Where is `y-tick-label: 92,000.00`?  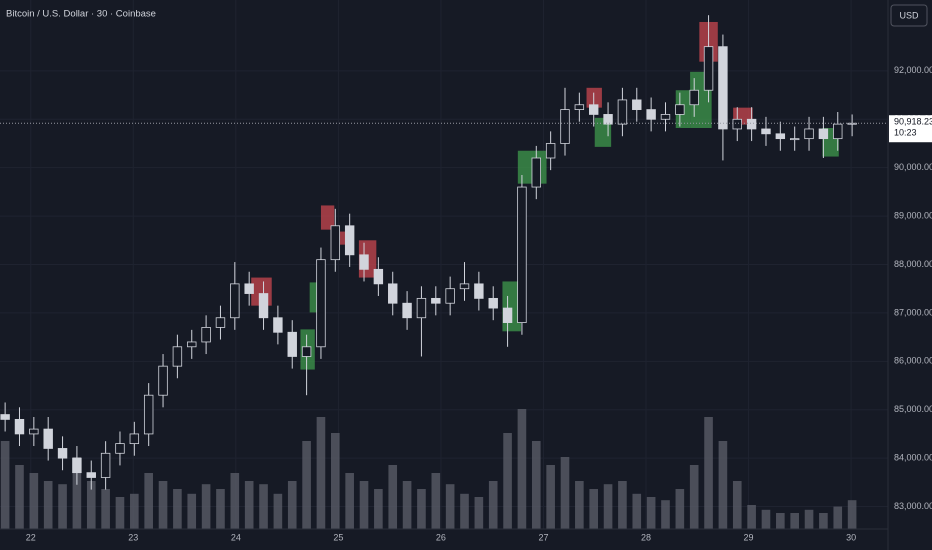 y-tick-label: 92,000.00 is located at coordinates (913, 70).